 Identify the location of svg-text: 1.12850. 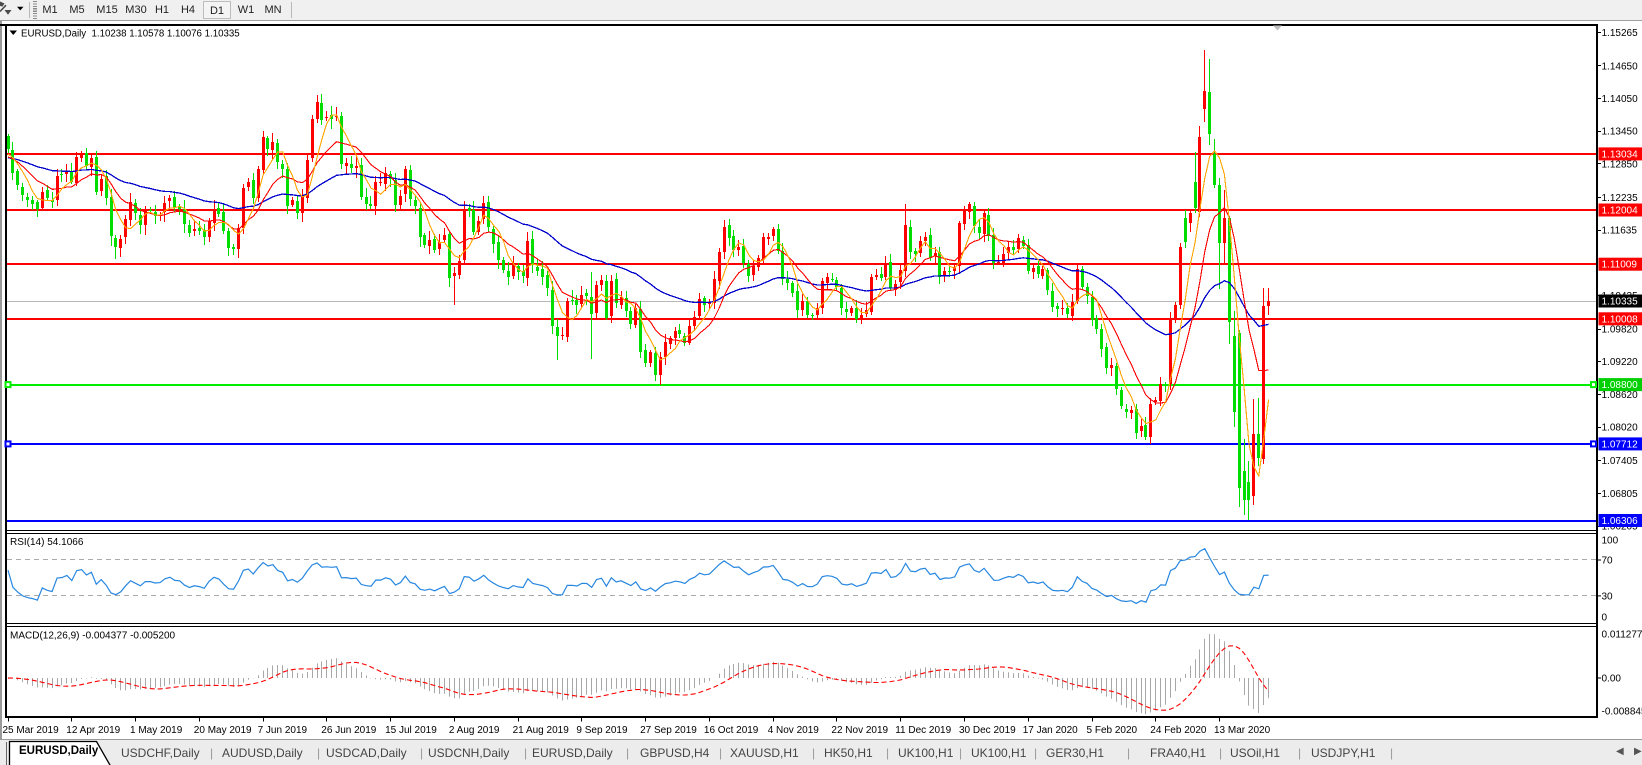
(1620, 164).